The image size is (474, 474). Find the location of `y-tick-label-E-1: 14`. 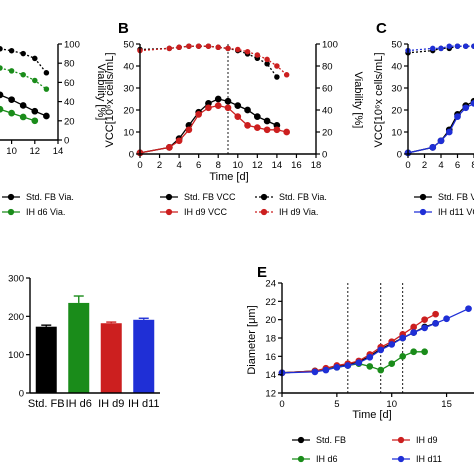

y-tick-label-E-1: 14 is located at coordinates (270, 375).